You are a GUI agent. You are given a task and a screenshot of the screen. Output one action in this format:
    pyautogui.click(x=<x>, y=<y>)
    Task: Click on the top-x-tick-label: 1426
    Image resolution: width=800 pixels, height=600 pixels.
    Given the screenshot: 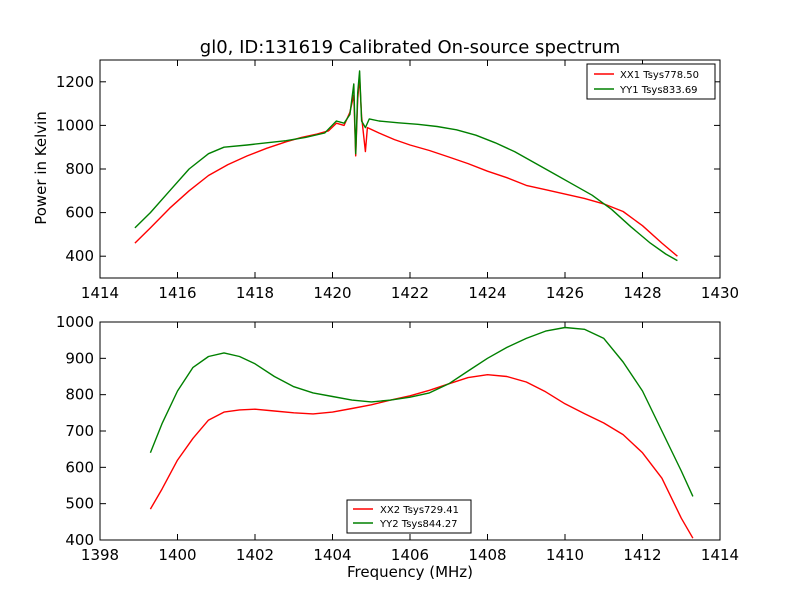 What is the action you would take?
    pyautogui.click(x=565, y=293)
    